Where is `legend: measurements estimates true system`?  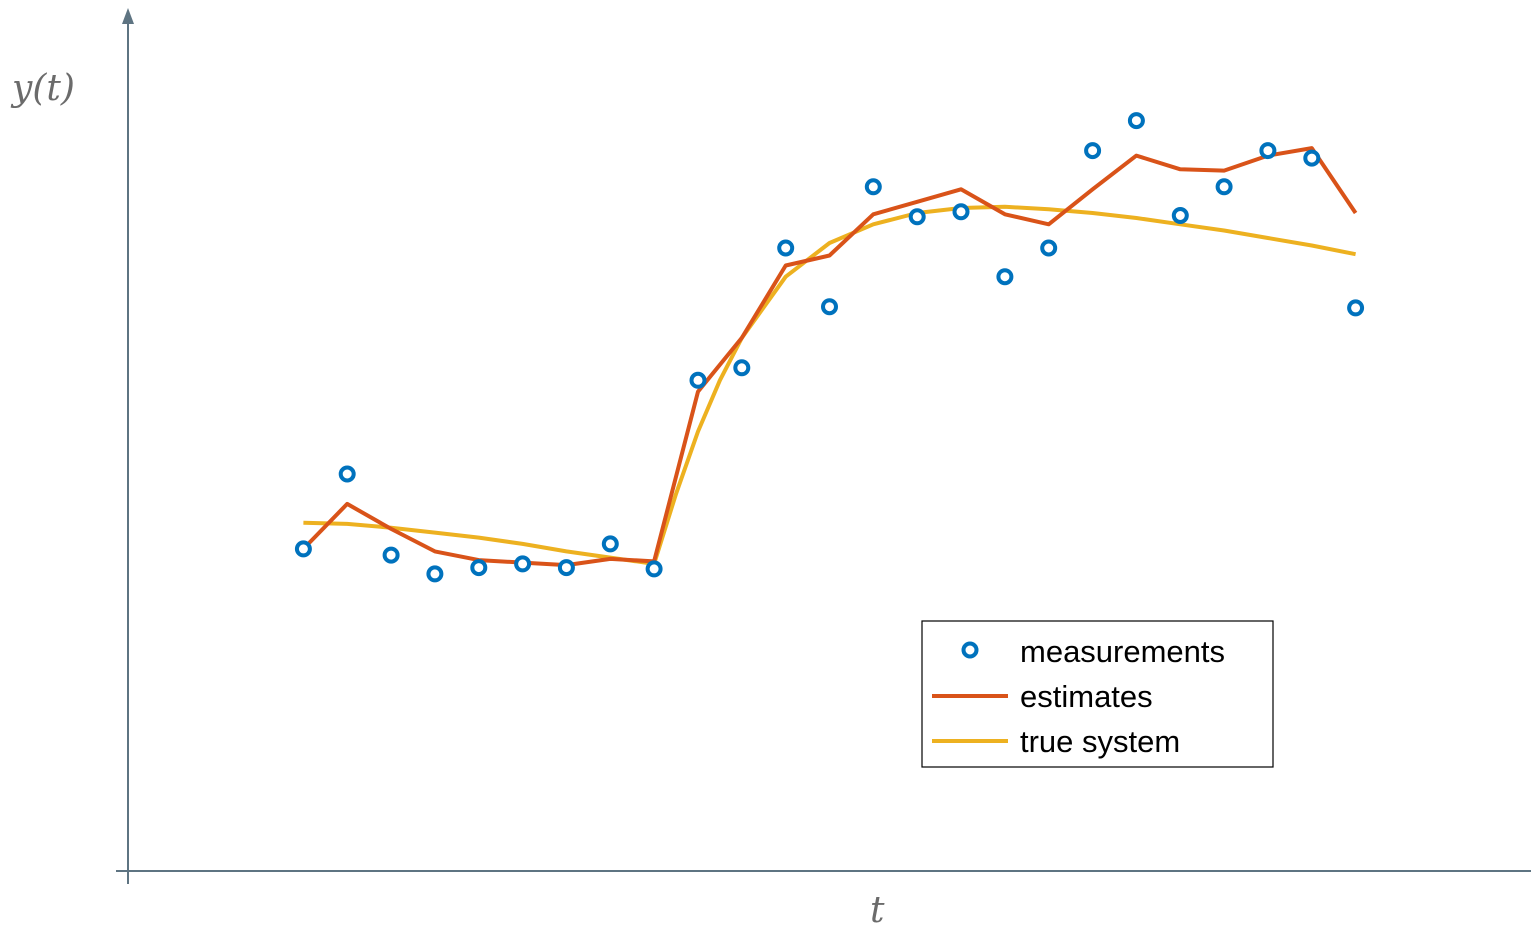 legend: measurements estimates true system is located at coordinates (1097, 694).